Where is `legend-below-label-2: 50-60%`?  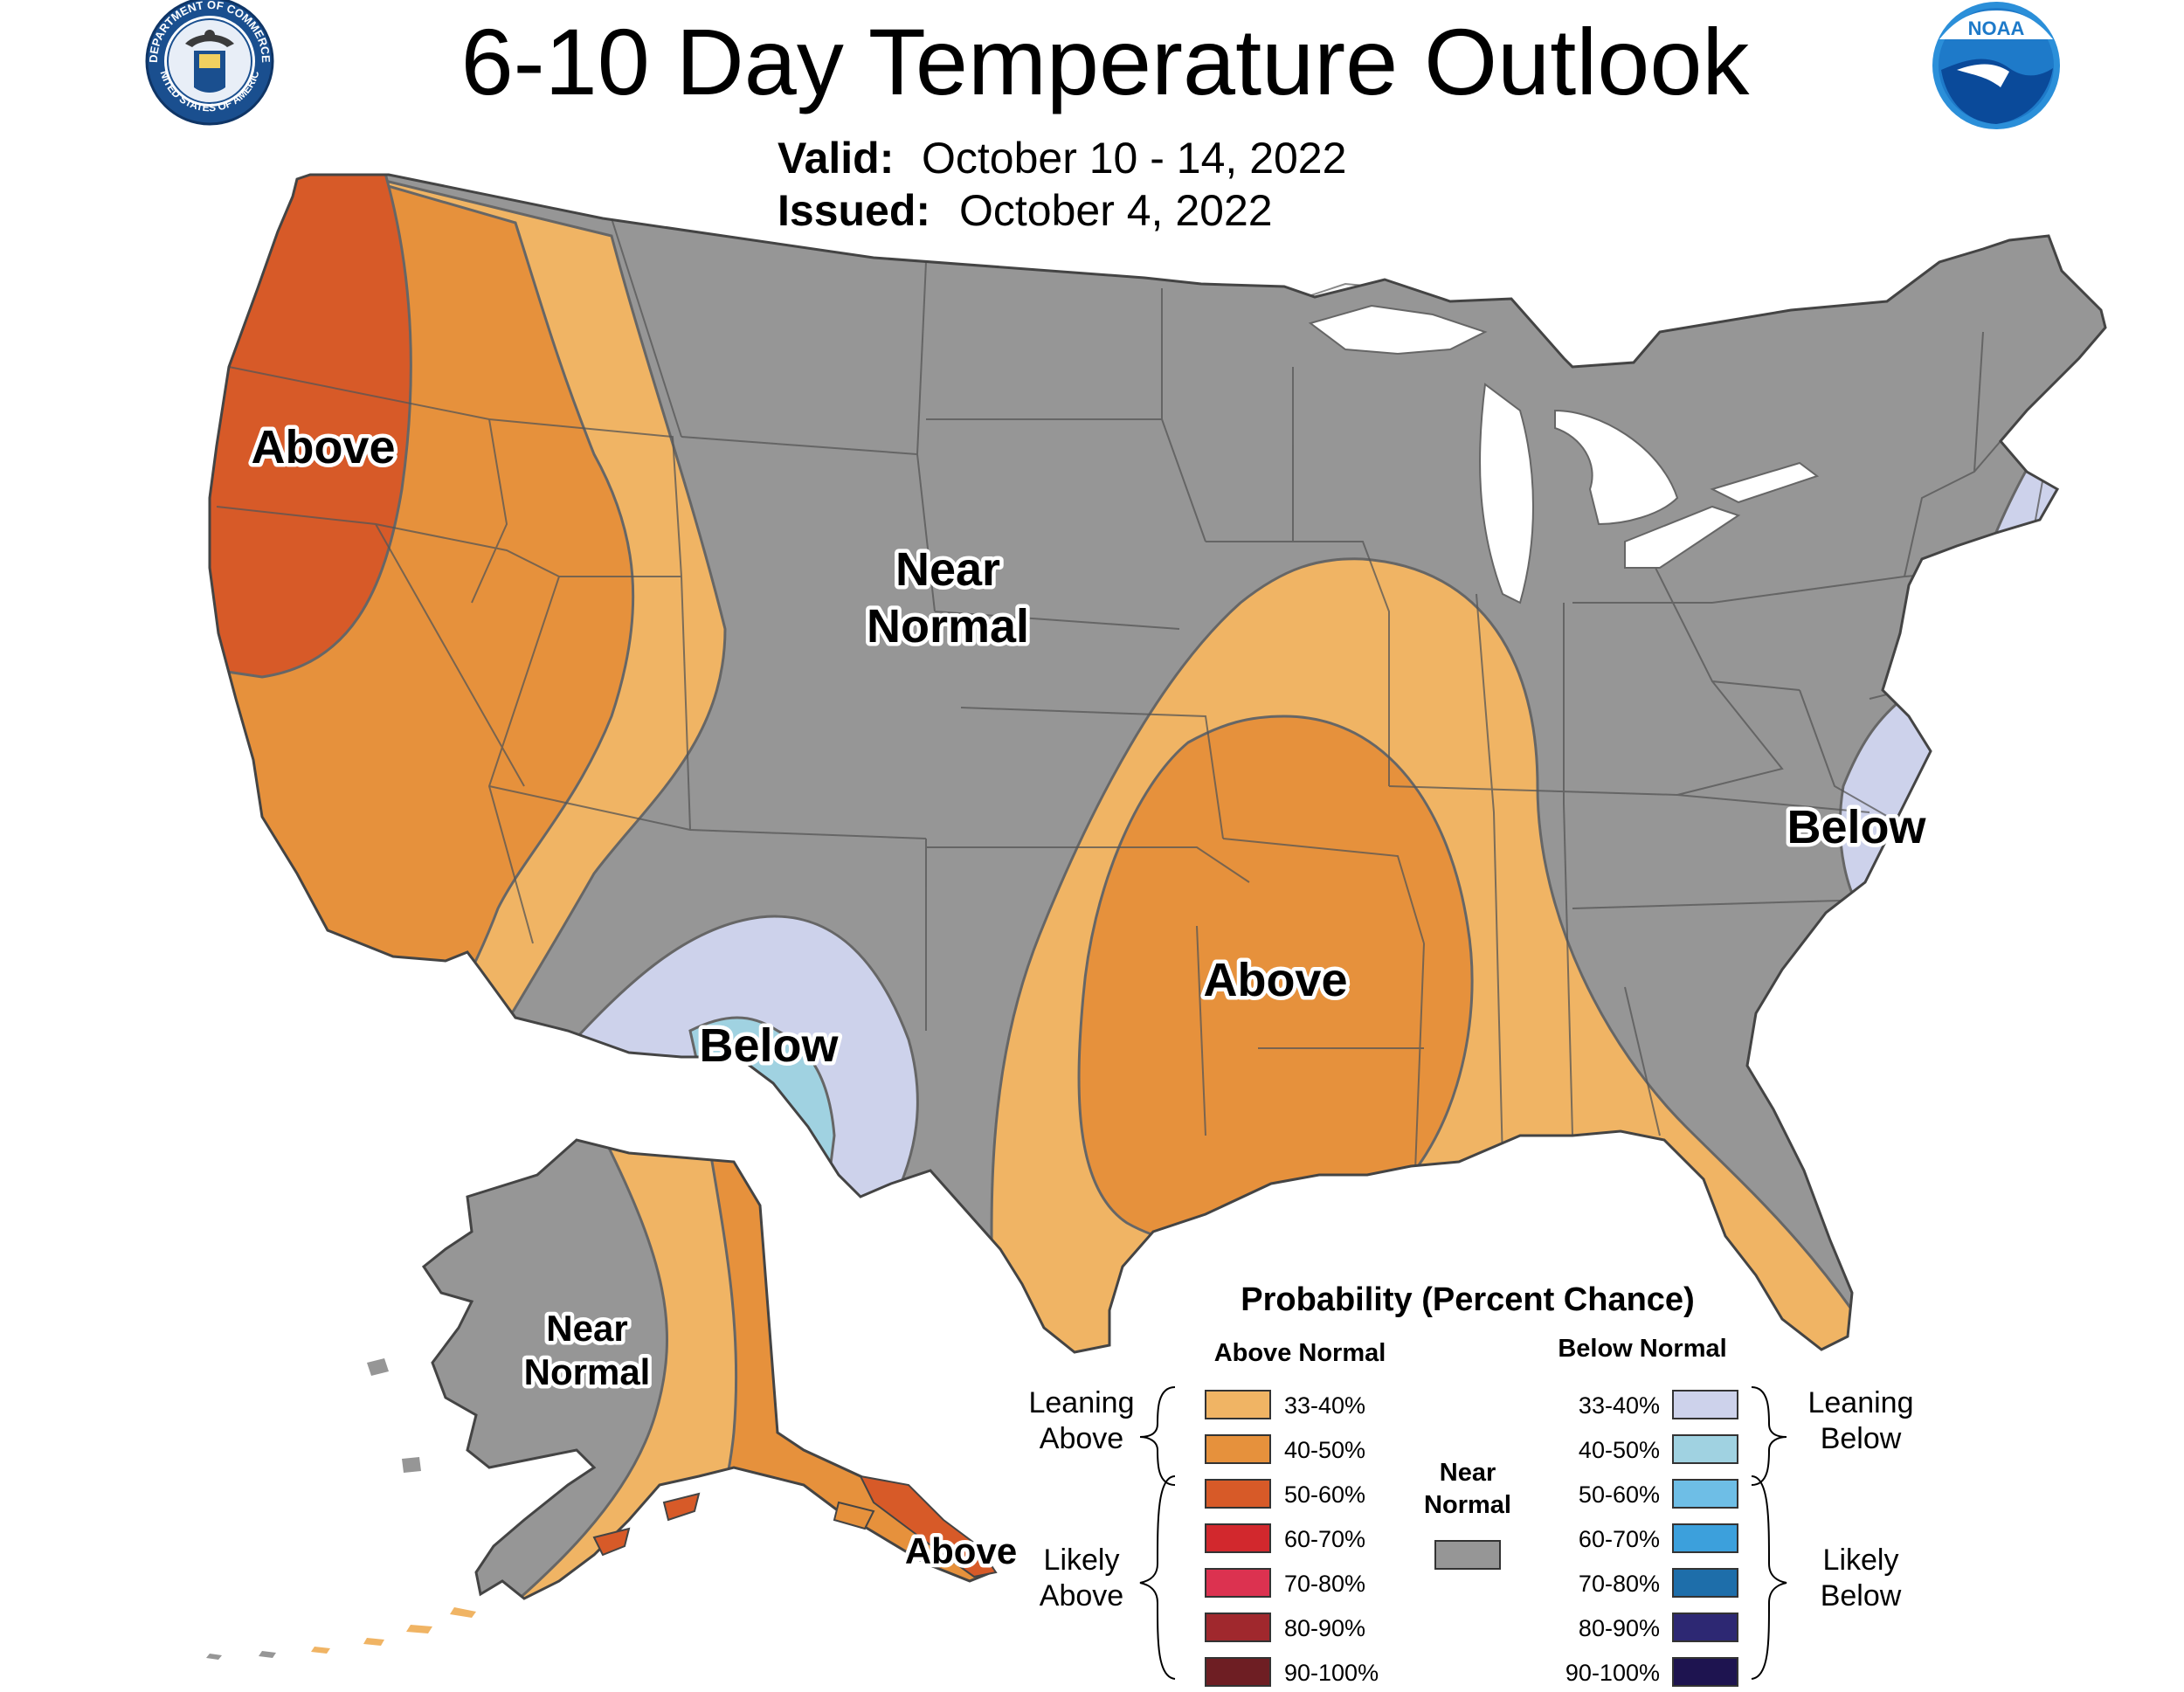
legend-below-label-2: 50-60% is located at coordinates (1619, 1495).